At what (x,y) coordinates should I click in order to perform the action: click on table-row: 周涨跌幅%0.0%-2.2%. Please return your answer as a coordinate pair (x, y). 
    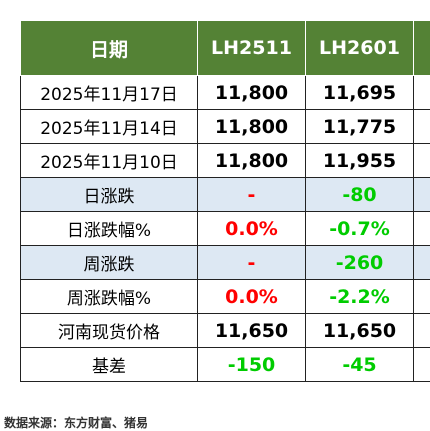
    Looking at the image, I should click on (225, 297).